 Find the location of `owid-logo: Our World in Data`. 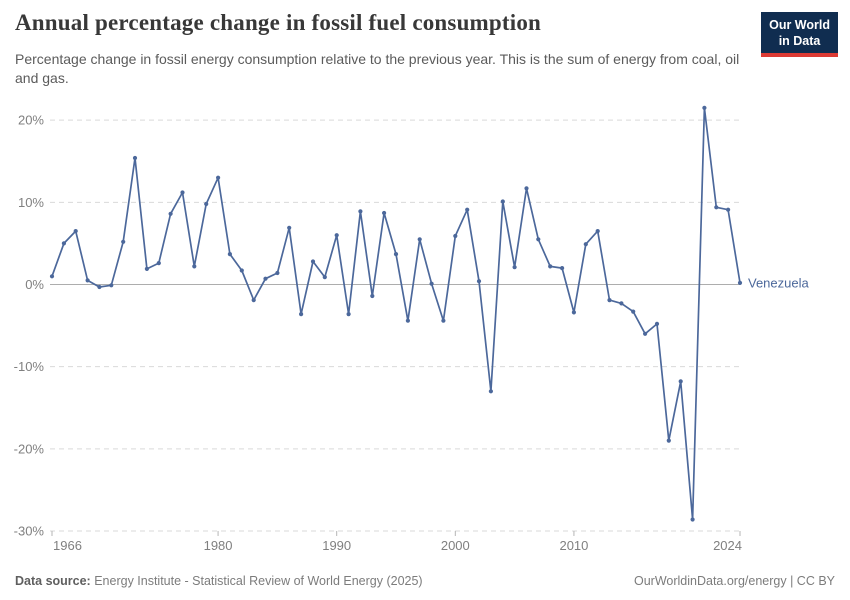

owid-logo: Our World in Data is located at coordinates (799, 35).